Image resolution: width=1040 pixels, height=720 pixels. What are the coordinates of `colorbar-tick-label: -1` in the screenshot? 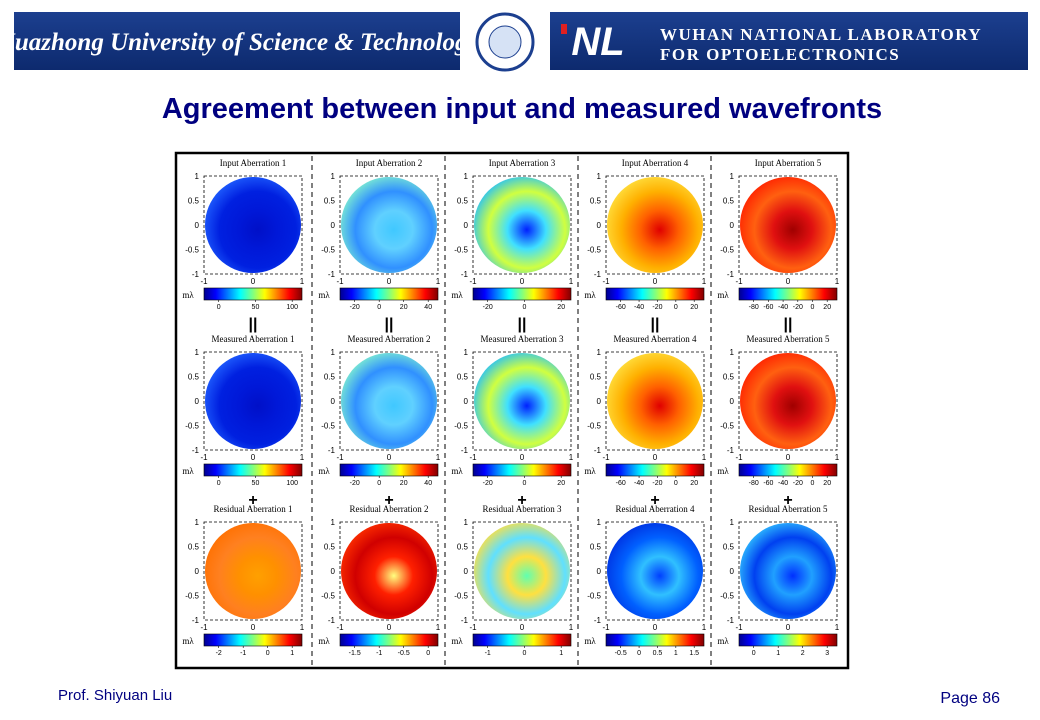 It's located at (379, 653).